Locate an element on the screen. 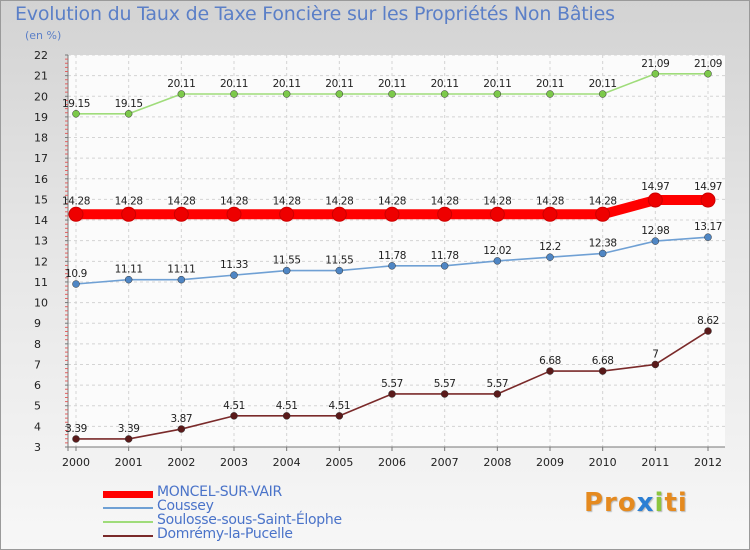  logo-part: Pro is located at coordinates (610, 503).